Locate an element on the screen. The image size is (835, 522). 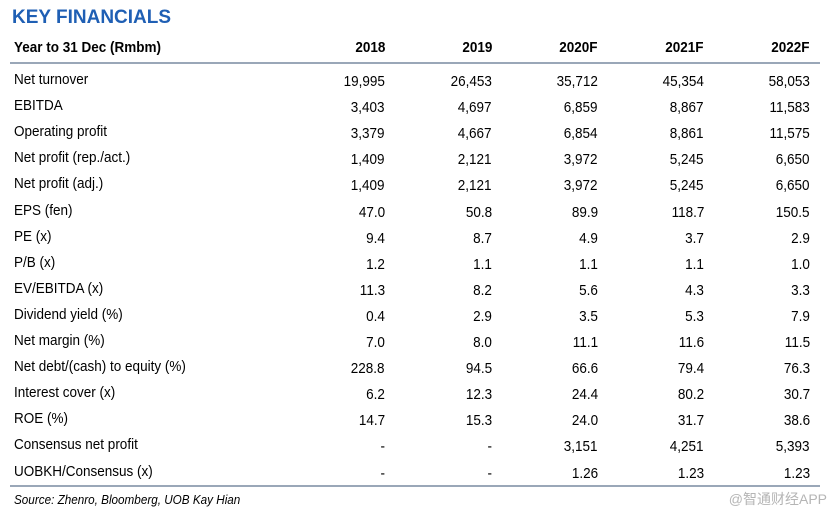
row-label: Dividend yield (%) is located at coordinates (68, 314).